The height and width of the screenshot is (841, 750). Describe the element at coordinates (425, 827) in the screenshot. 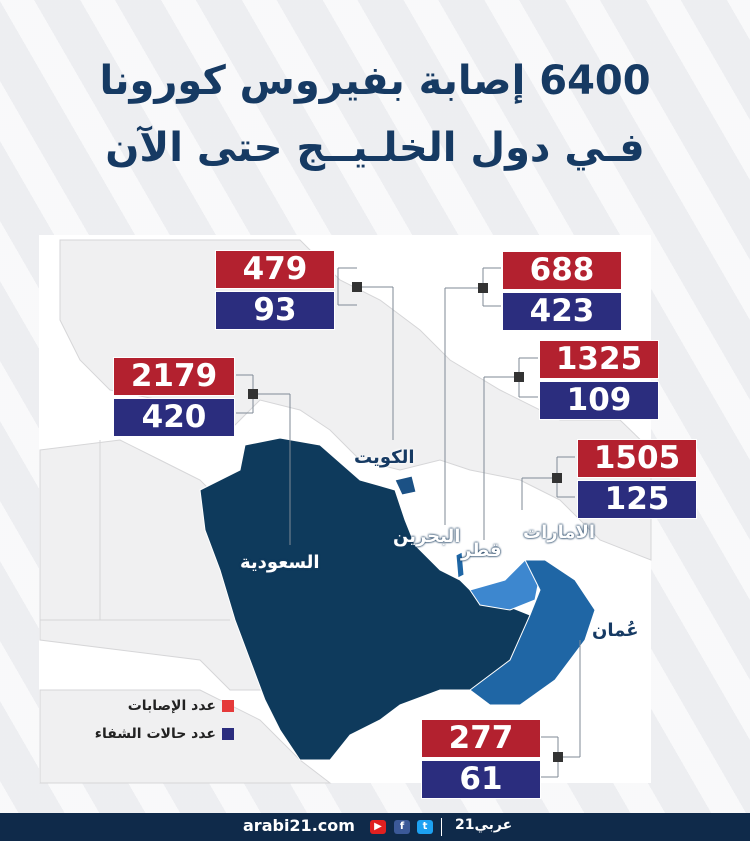

I see `twitter-icon: t` at that location.